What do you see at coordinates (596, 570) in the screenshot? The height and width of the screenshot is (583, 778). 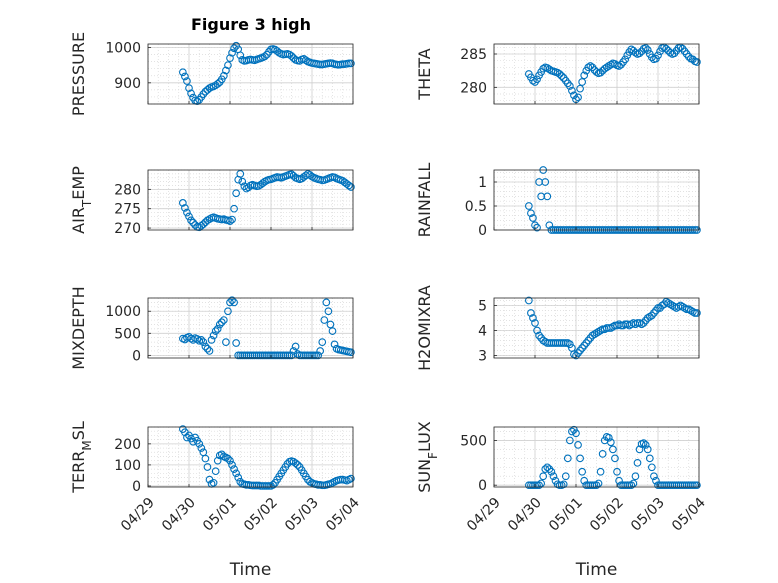 I see `x-axis-label: Time` at bounding box center [596, 570].